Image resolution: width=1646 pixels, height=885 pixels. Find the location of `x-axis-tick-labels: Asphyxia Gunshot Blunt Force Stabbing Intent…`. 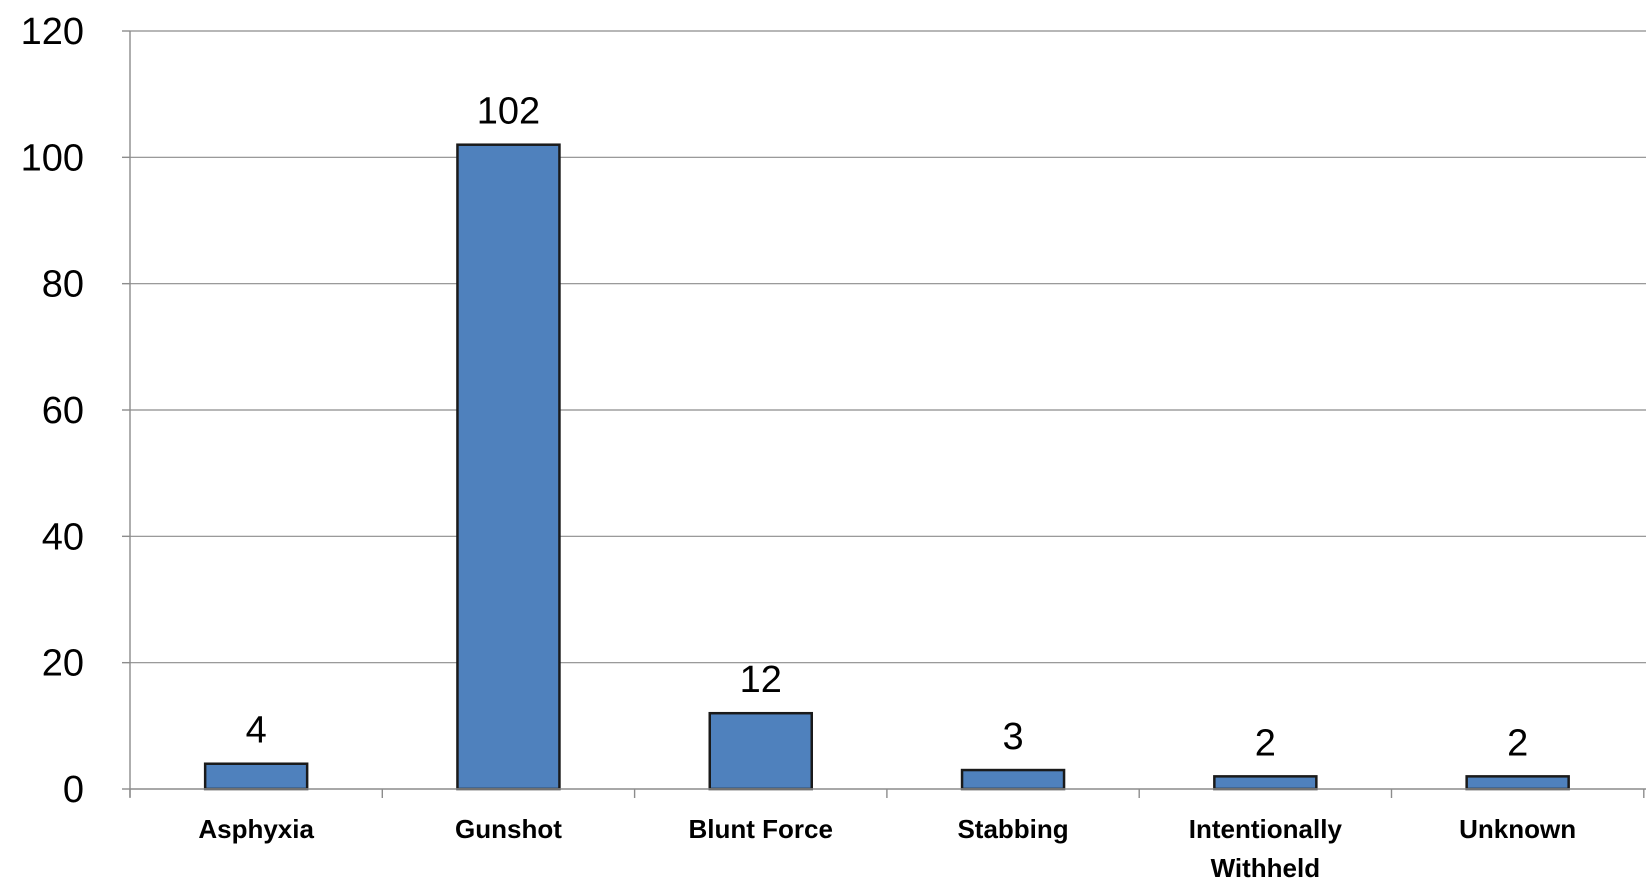

x-axis-tick-labels: Asphyxia Gunshot Blunt Force Stabbing Intent… is located at coordinates (887, 848).